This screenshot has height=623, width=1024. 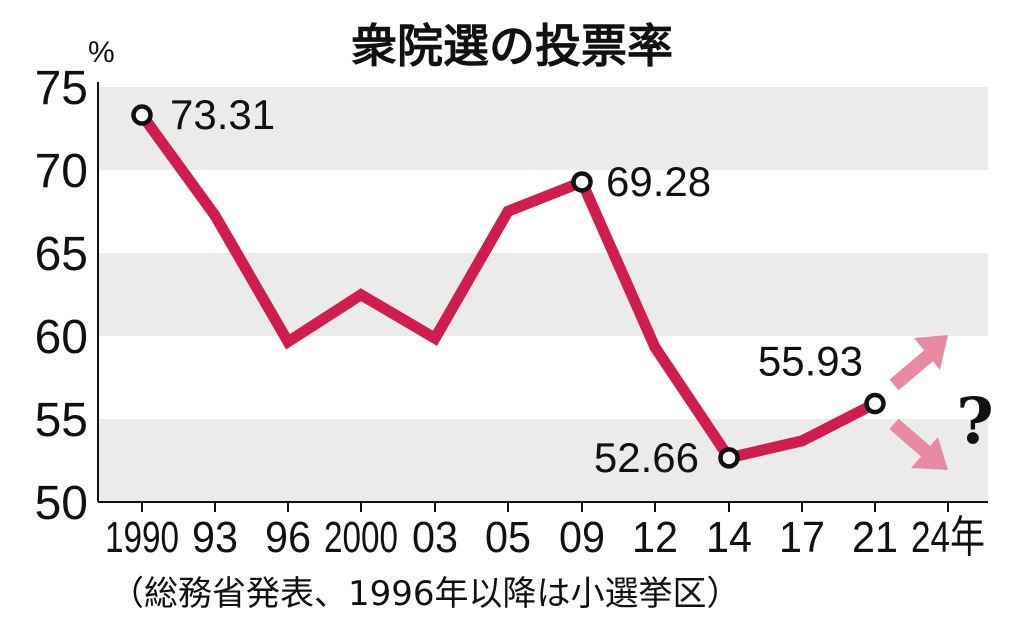 I want to click on trend-arrows, so click(x=918, y=402).